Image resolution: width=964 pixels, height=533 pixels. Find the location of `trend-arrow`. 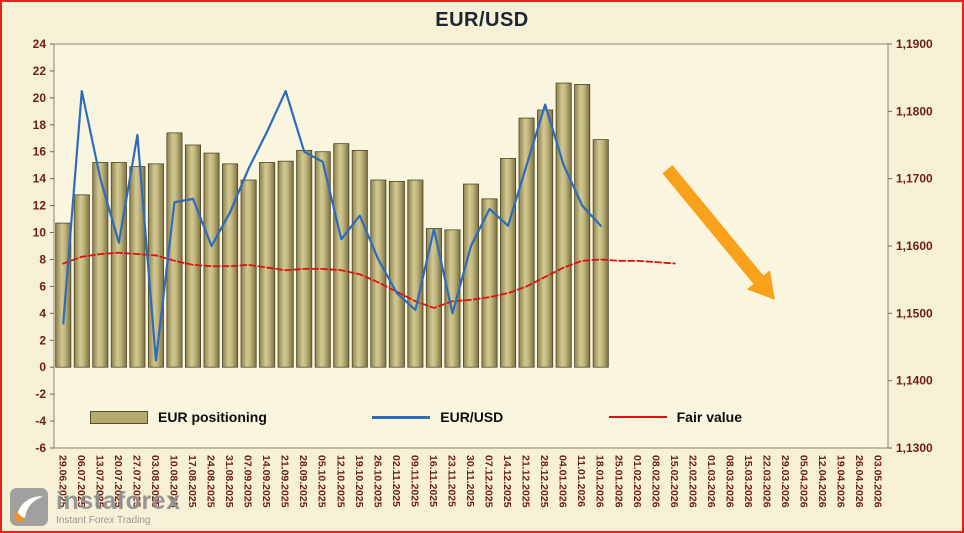

trend-arrow is located at coordinates (718, 232).